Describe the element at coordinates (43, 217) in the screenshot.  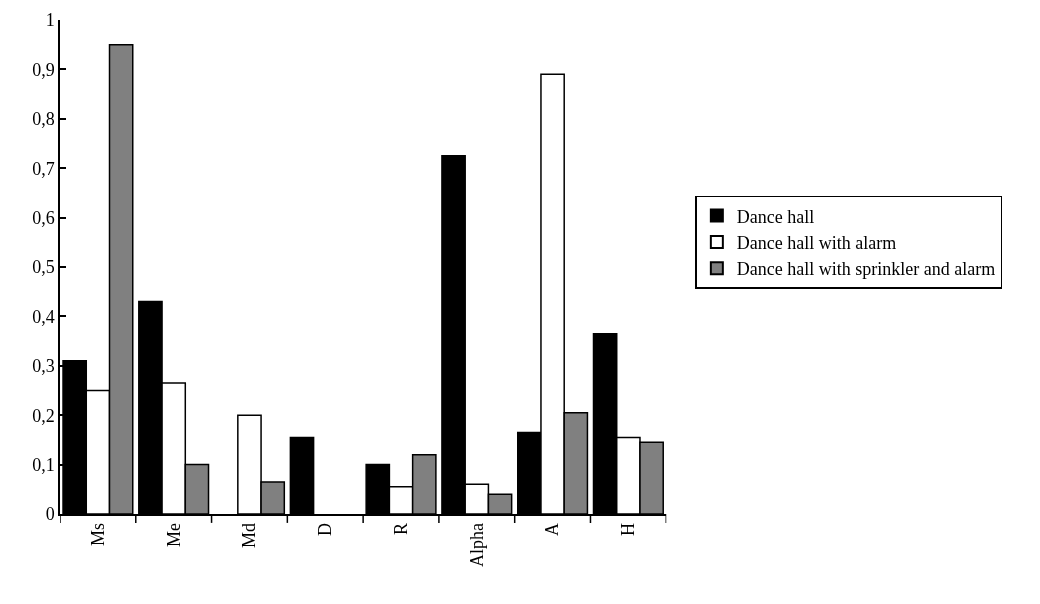
I see `y-tick-label: 0,6` at that location.